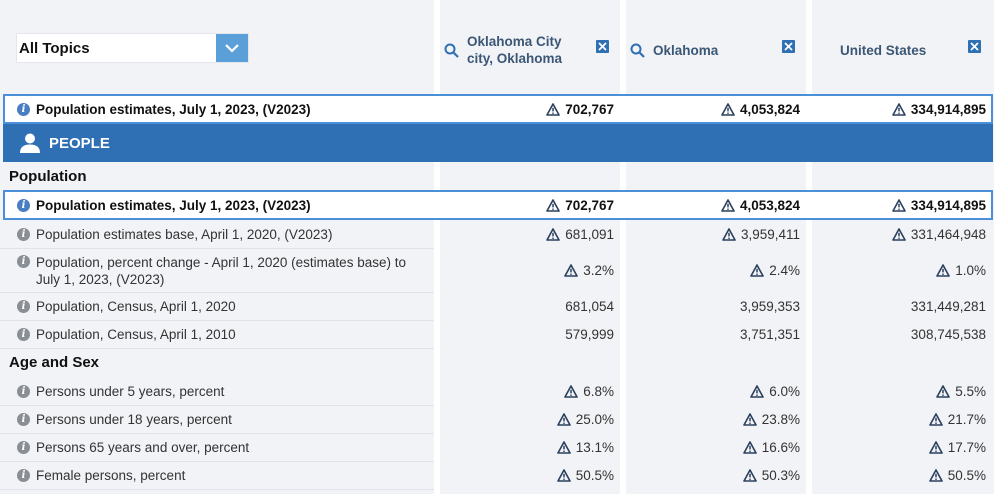 The image size is (1000, 494). Describe the element at coordinates (686, 50) in the screenshot. I see `location-name: Oklahoma` at that location.